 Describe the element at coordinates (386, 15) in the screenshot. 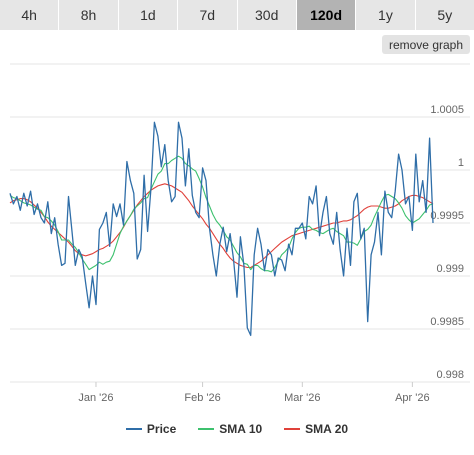

I see `tab-1y: 1y` at that location.